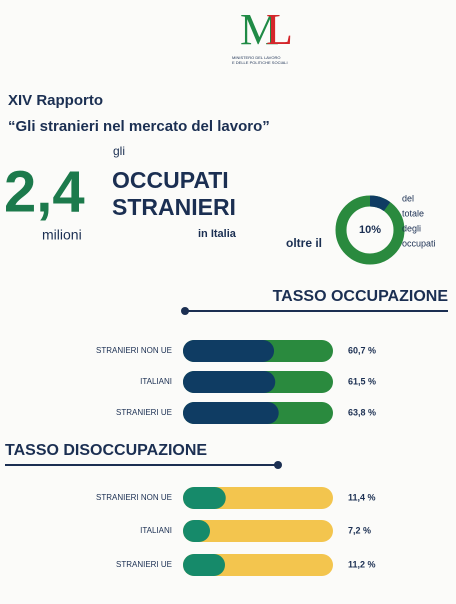  Describe the element at coordinates (408, 198) in the screenshot. I see `donut-note: del` at that location.